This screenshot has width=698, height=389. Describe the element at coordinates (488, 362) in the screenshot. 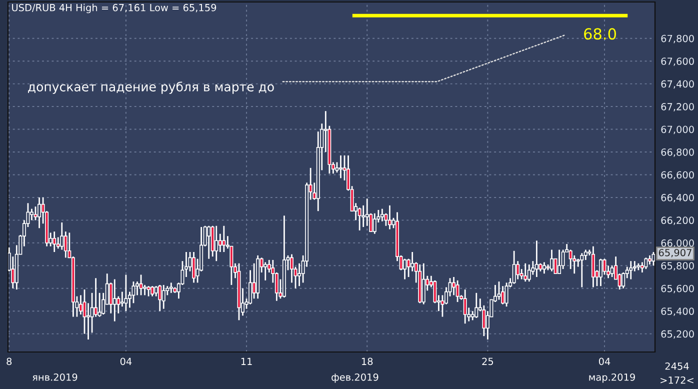

I see `x-tick-label: 25` at that location.